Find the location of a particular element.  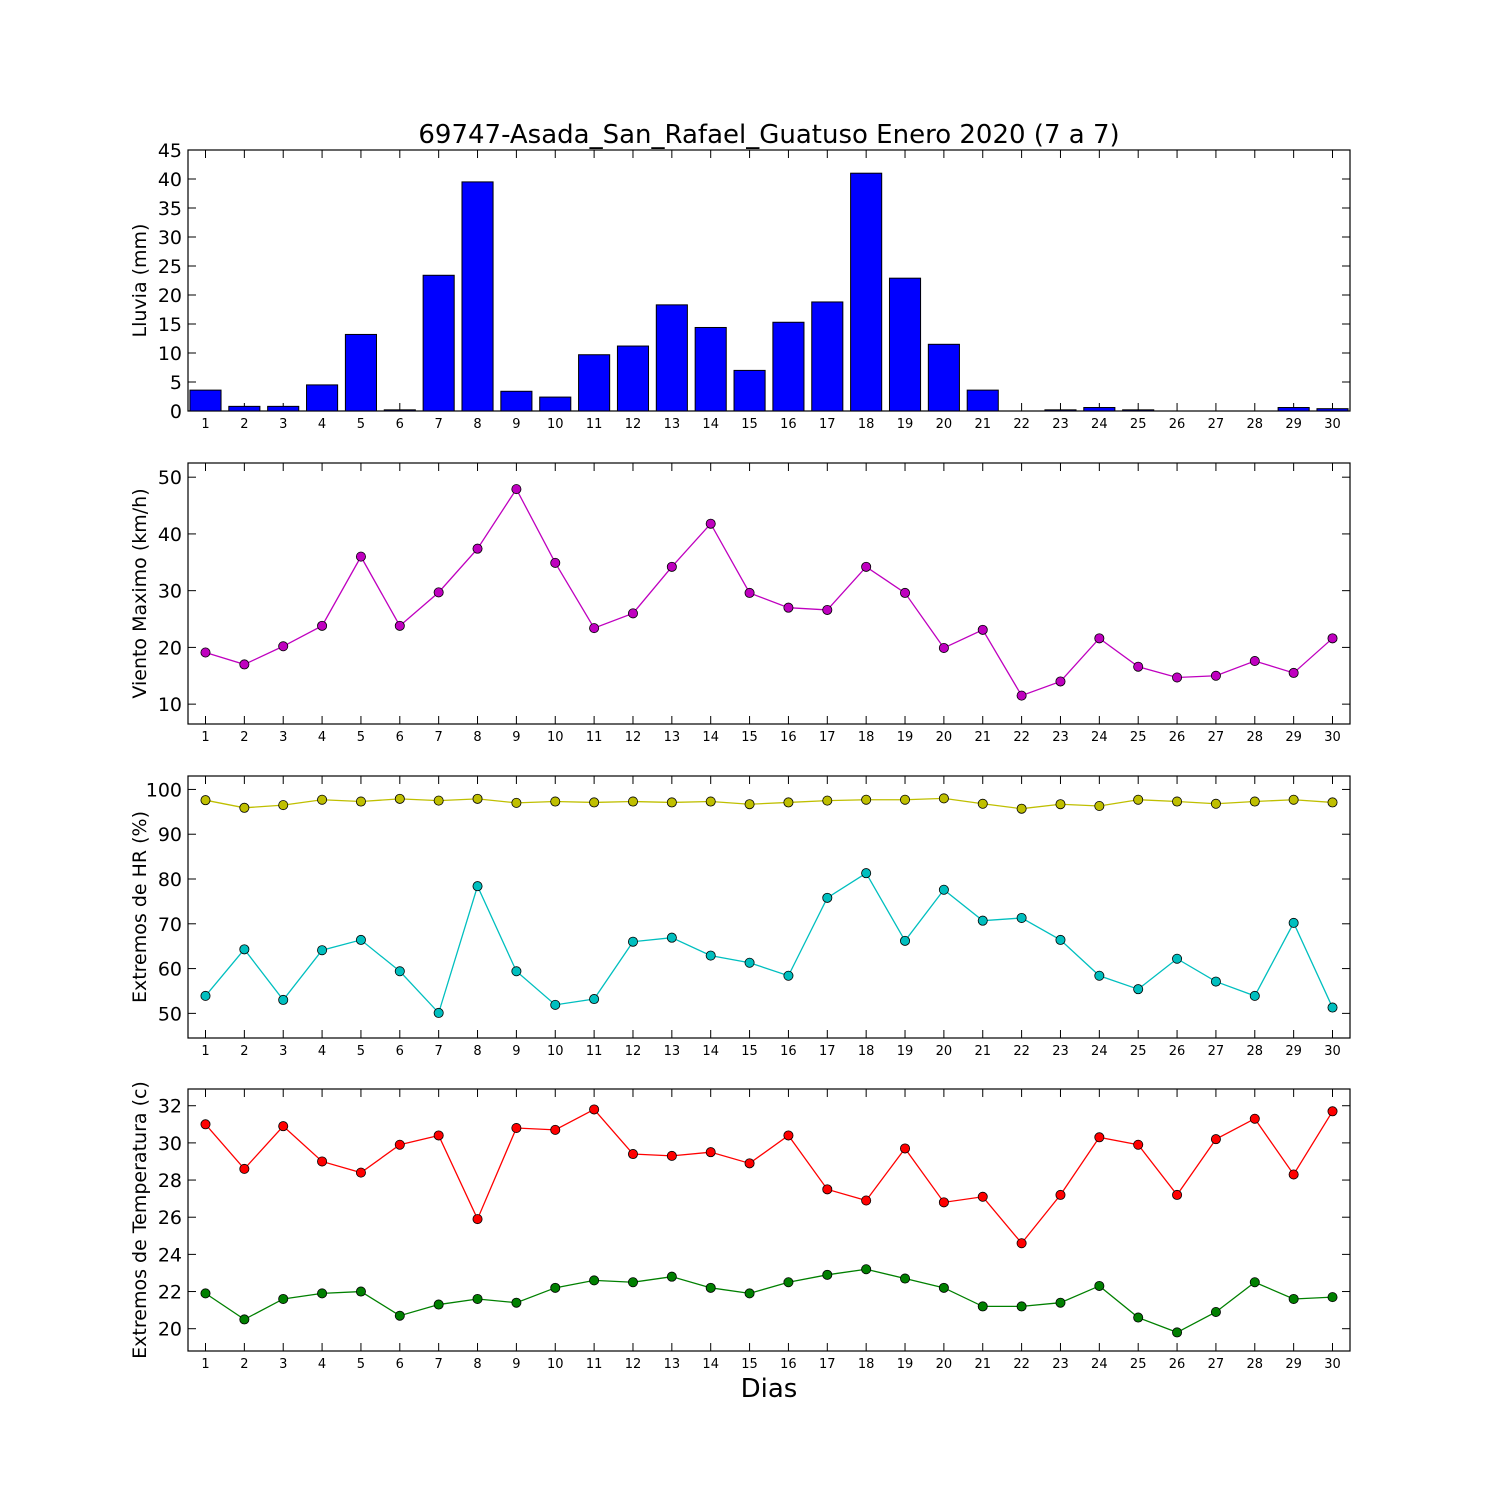

x-tick-label: 22 is located at coordinates (1021, 1051).